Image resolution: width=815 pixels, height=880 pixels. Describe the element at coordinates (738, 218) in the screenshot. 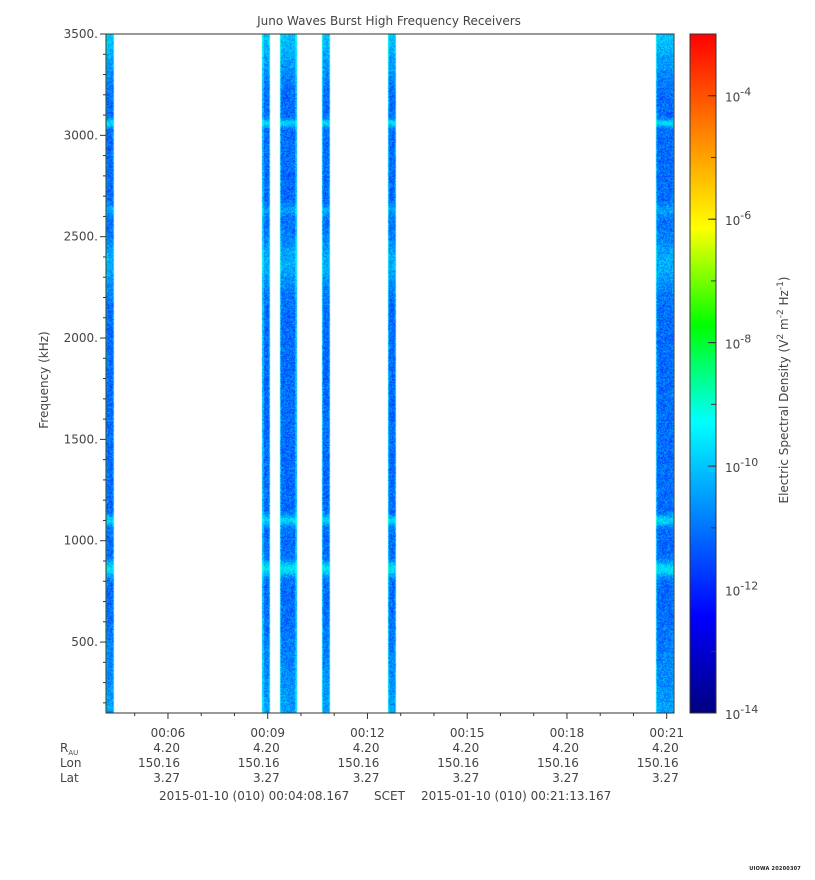

I see `colorbar-tick-label: 10⁻⁶` at that location.